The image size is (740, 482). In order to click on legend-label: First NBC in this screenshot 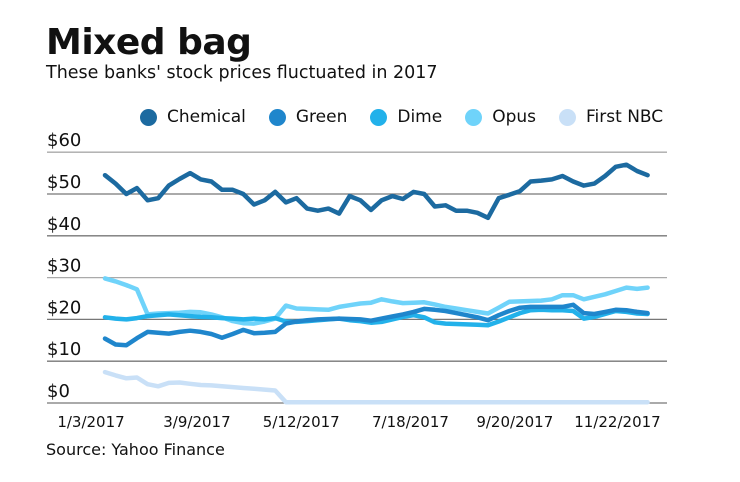, I will do `click(625, 117)`.